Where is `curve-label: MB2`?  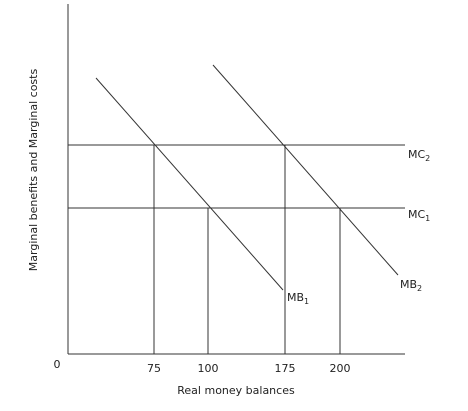
curve-label: MB2 is located at coordinates (411, 285).